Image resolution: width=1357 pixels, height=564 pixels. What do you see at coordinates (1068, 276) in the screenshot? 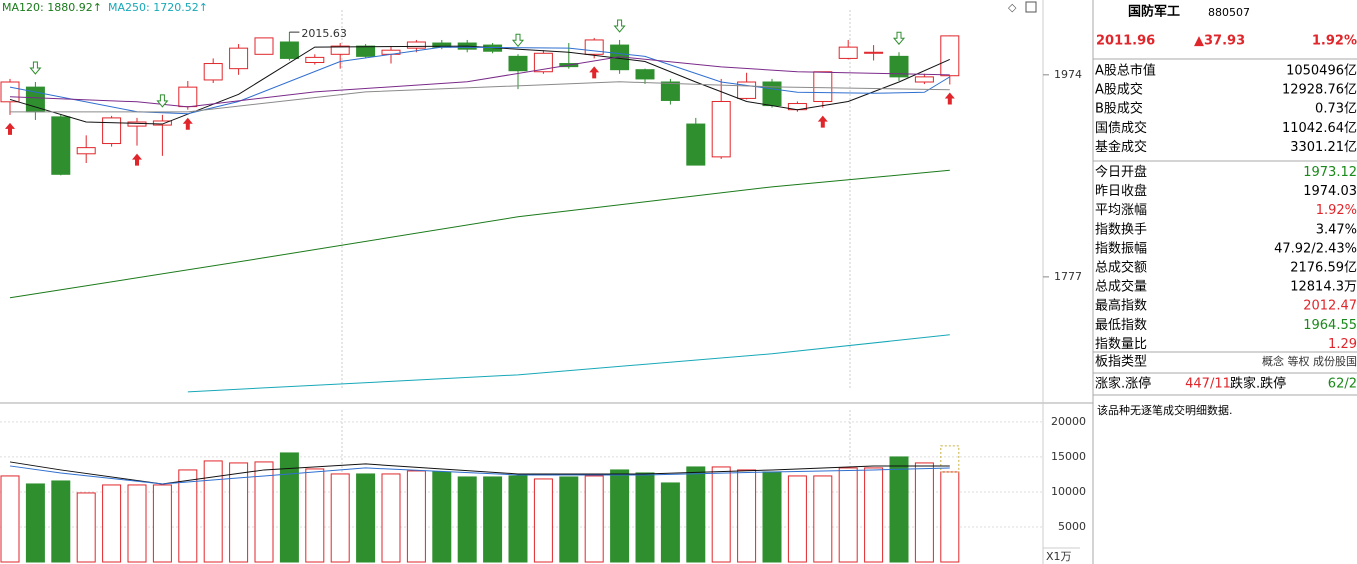
I see `y-tick-label: 1777` at bounding box center [1068, 276].